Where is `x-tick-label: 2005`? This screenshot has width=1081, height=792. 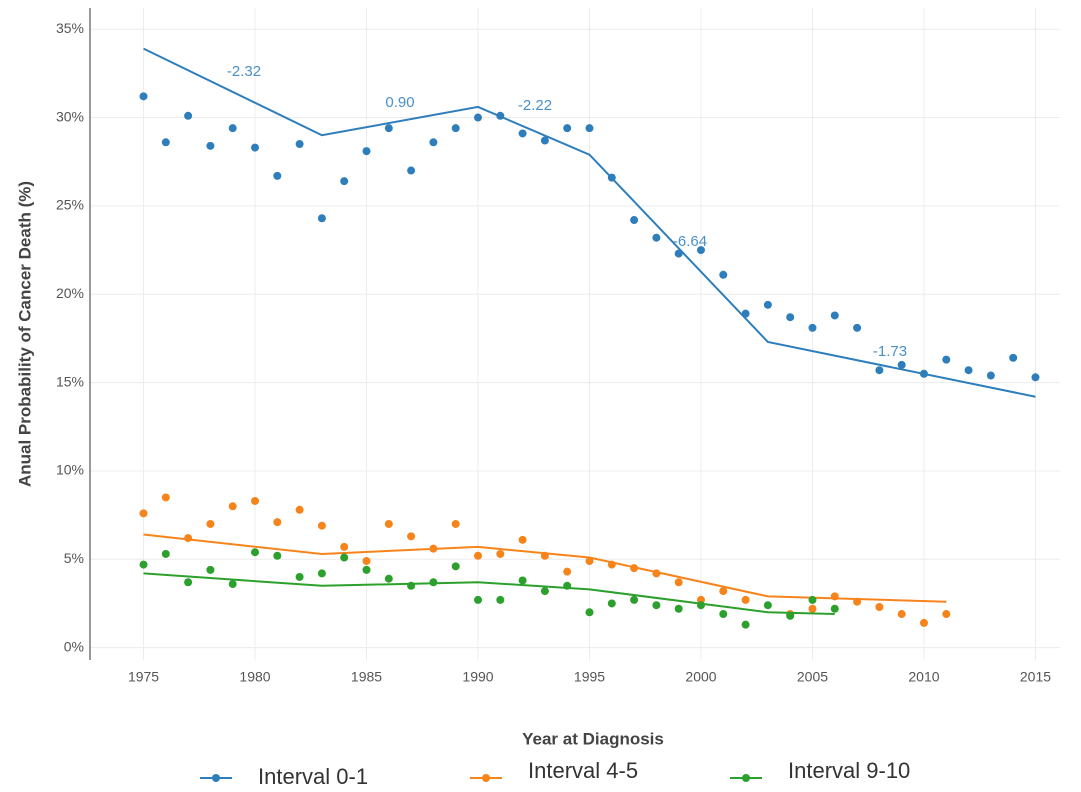
x-tick-label: 2005 is located at coordinates (812, 677).